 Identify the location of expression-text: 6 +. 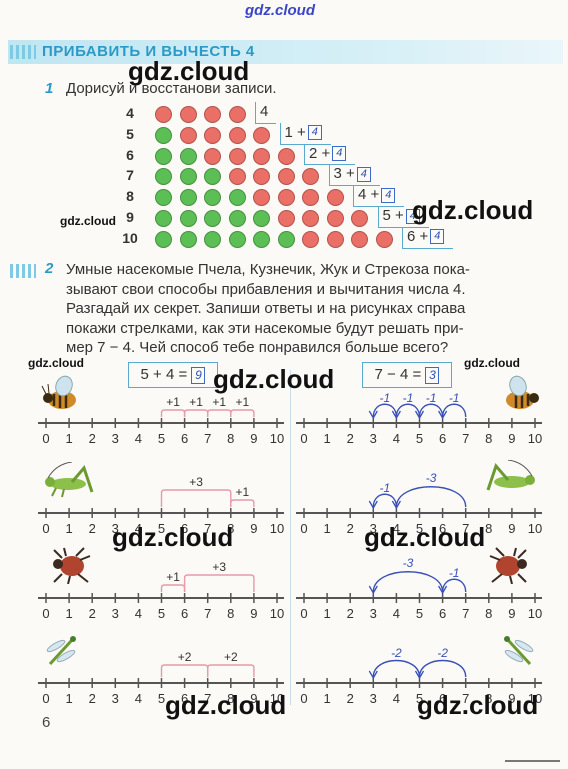
(418, 236).